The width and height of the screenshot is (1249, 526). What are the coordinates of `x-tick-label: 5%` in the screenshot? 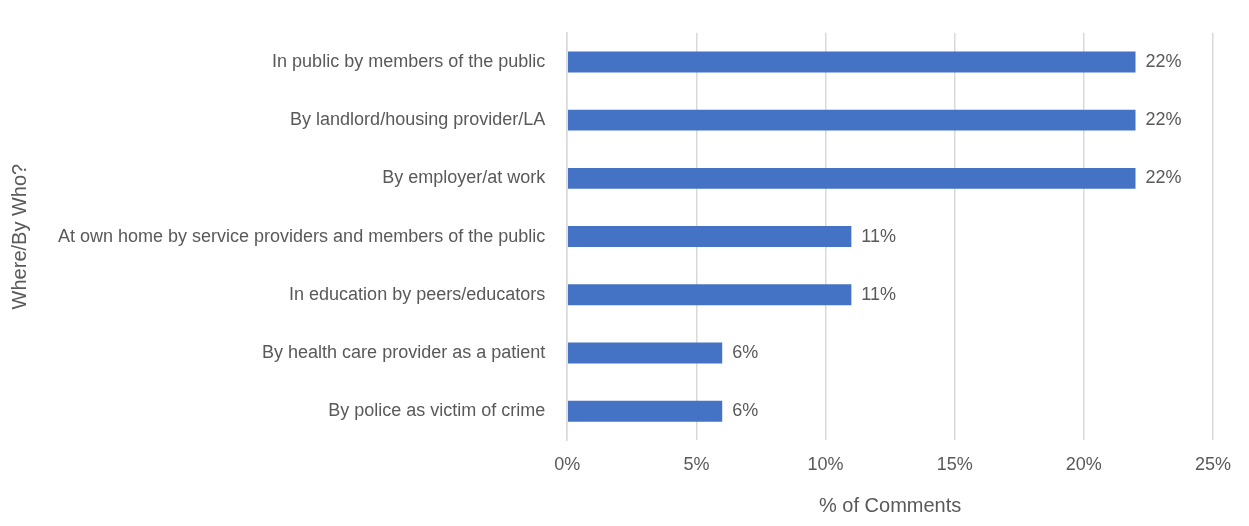 It's located at (696, 464).